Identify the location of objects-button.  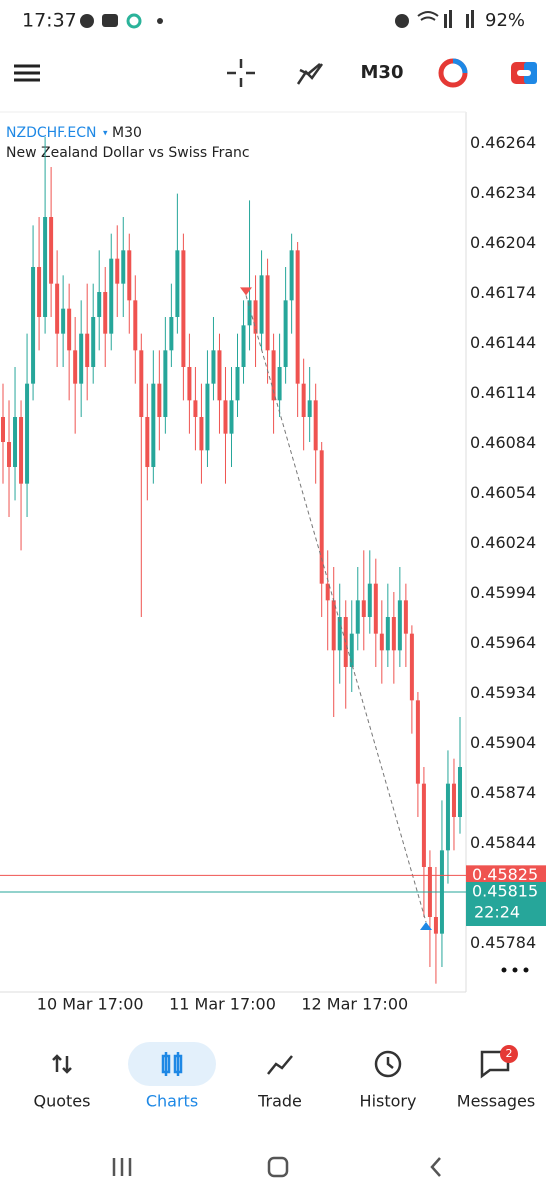
(453, 73).